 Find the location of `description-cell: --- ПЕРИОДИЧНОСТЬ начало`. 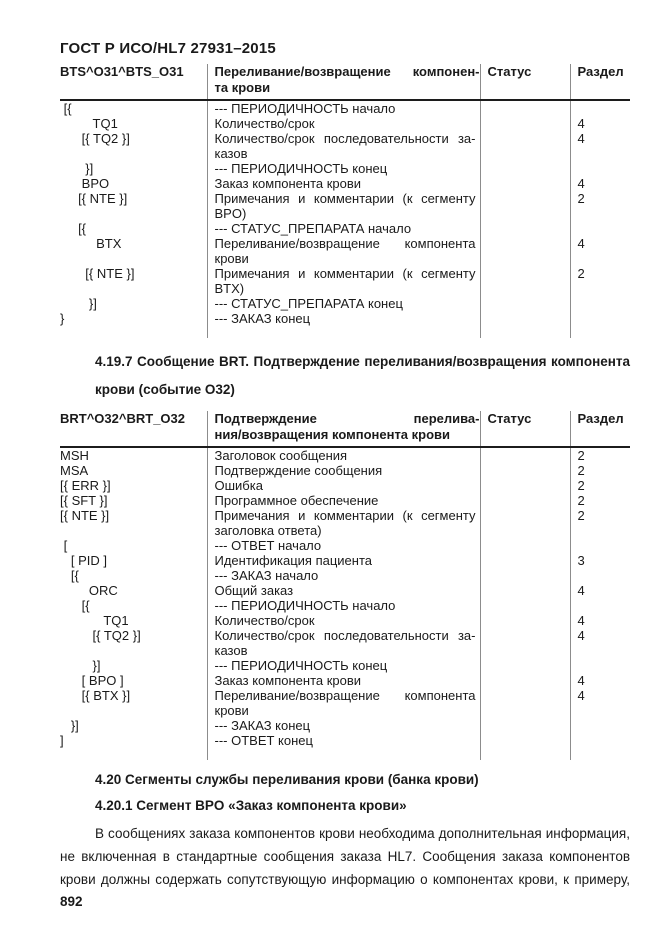

description-cell: --- ПЕРИОДИЧНОСТЬ начало is located at coordinates (343, 108).